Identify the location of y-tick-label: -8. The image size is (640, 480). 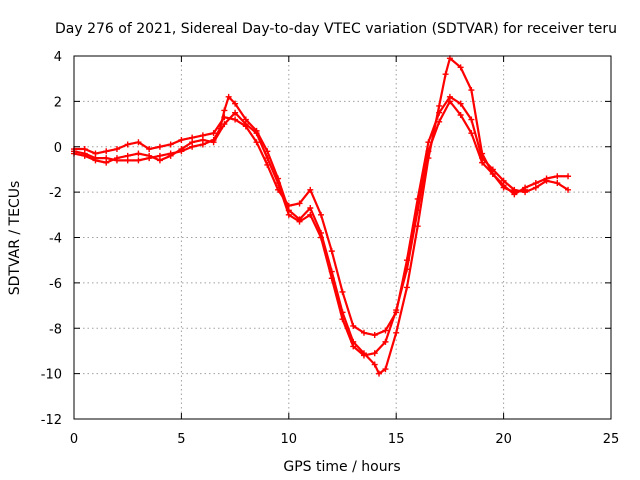
(55, 329).